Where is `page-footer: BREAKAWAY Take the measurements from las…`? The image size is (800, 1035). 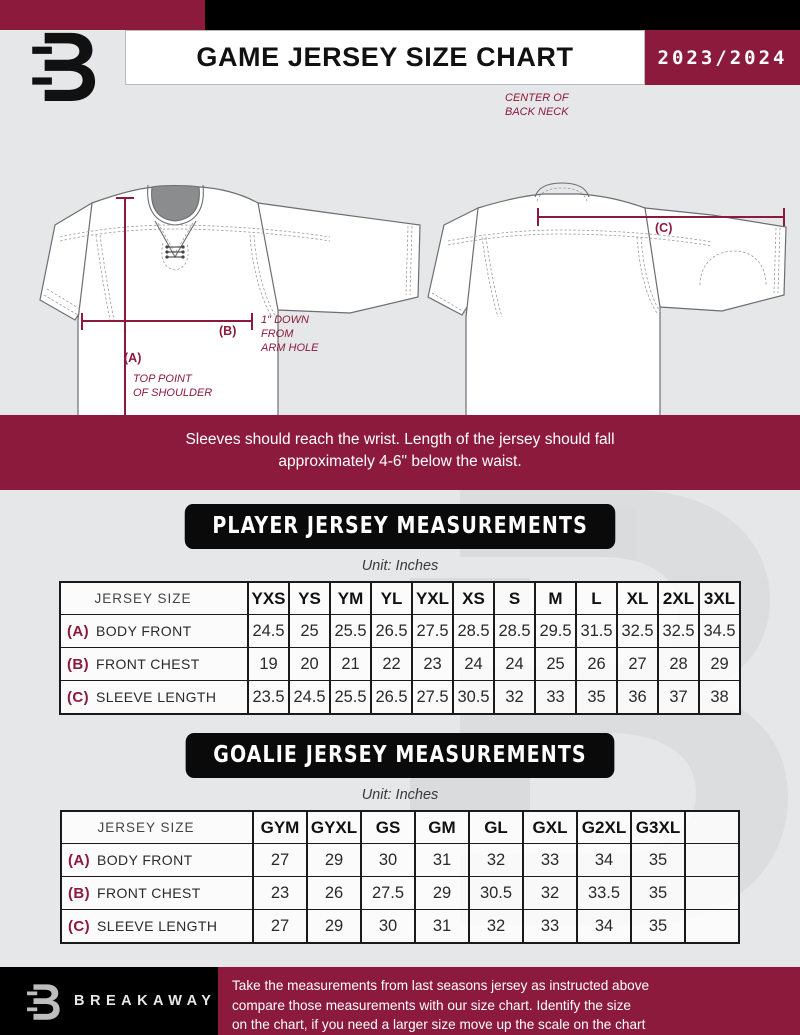
page-footer: BREAKAWAY Take the measurements from las… is located at coordinates (400, 1001).